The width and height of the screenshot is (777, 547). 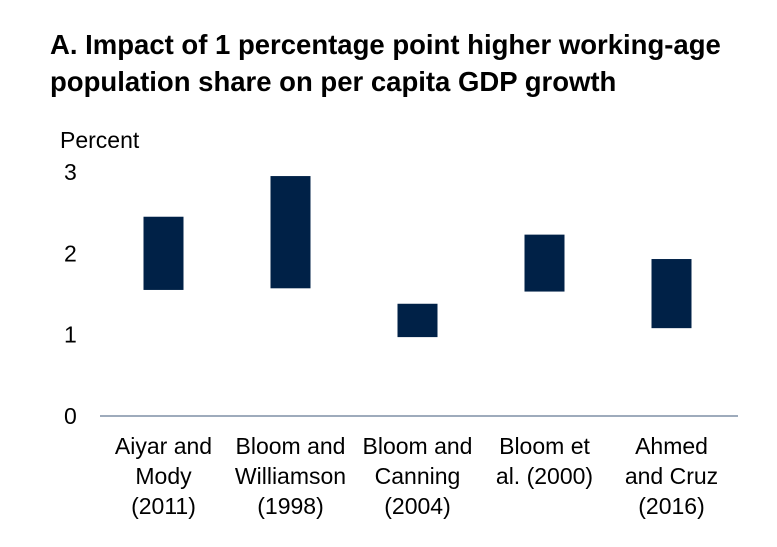 I want to click on category-label: Bloom et al. (2000), so click(x=544, y=461).